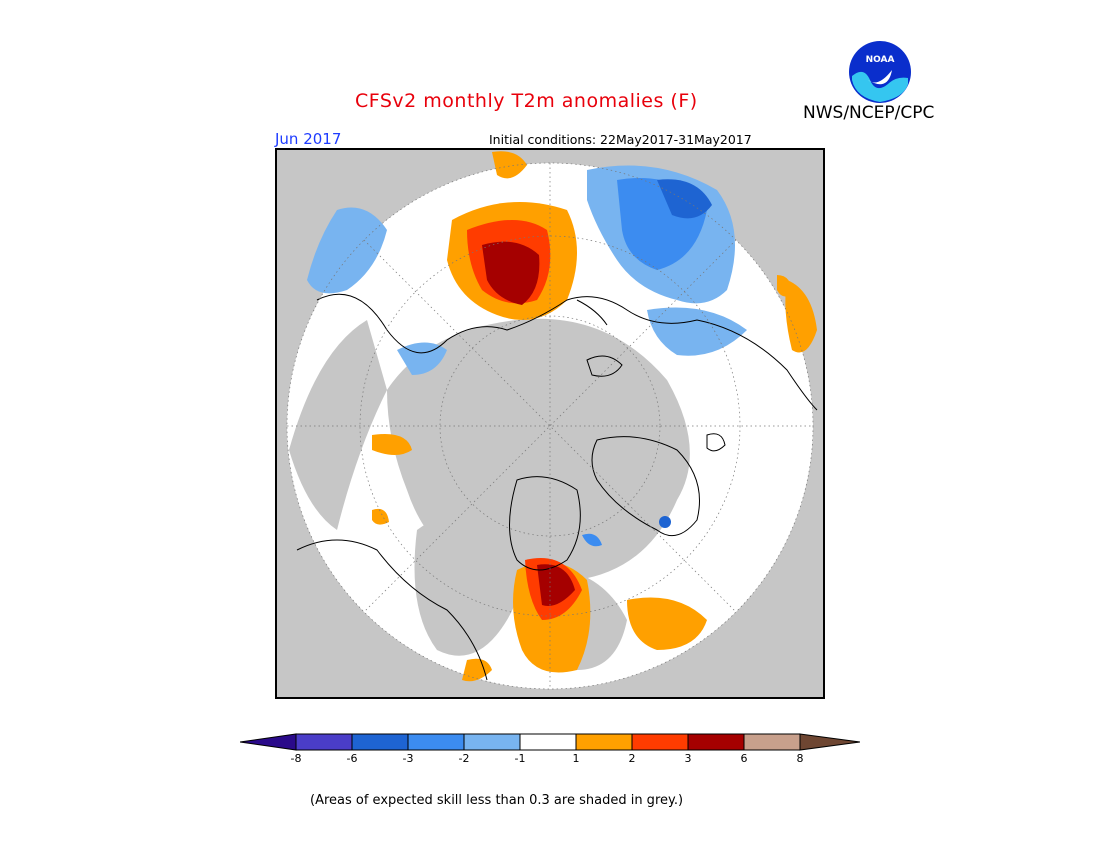 This screenshot has height=850, width=1100. I want to click on colorbar-tick-label: -2, so click(464, 758).